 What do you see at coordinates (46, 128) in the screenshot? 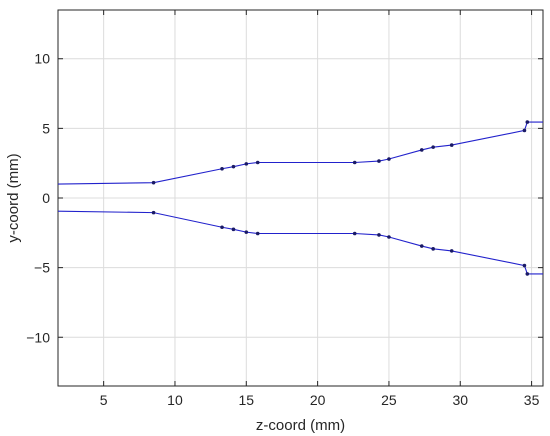
I see `y-tick-label: 5` at bounding box center [46, 128].